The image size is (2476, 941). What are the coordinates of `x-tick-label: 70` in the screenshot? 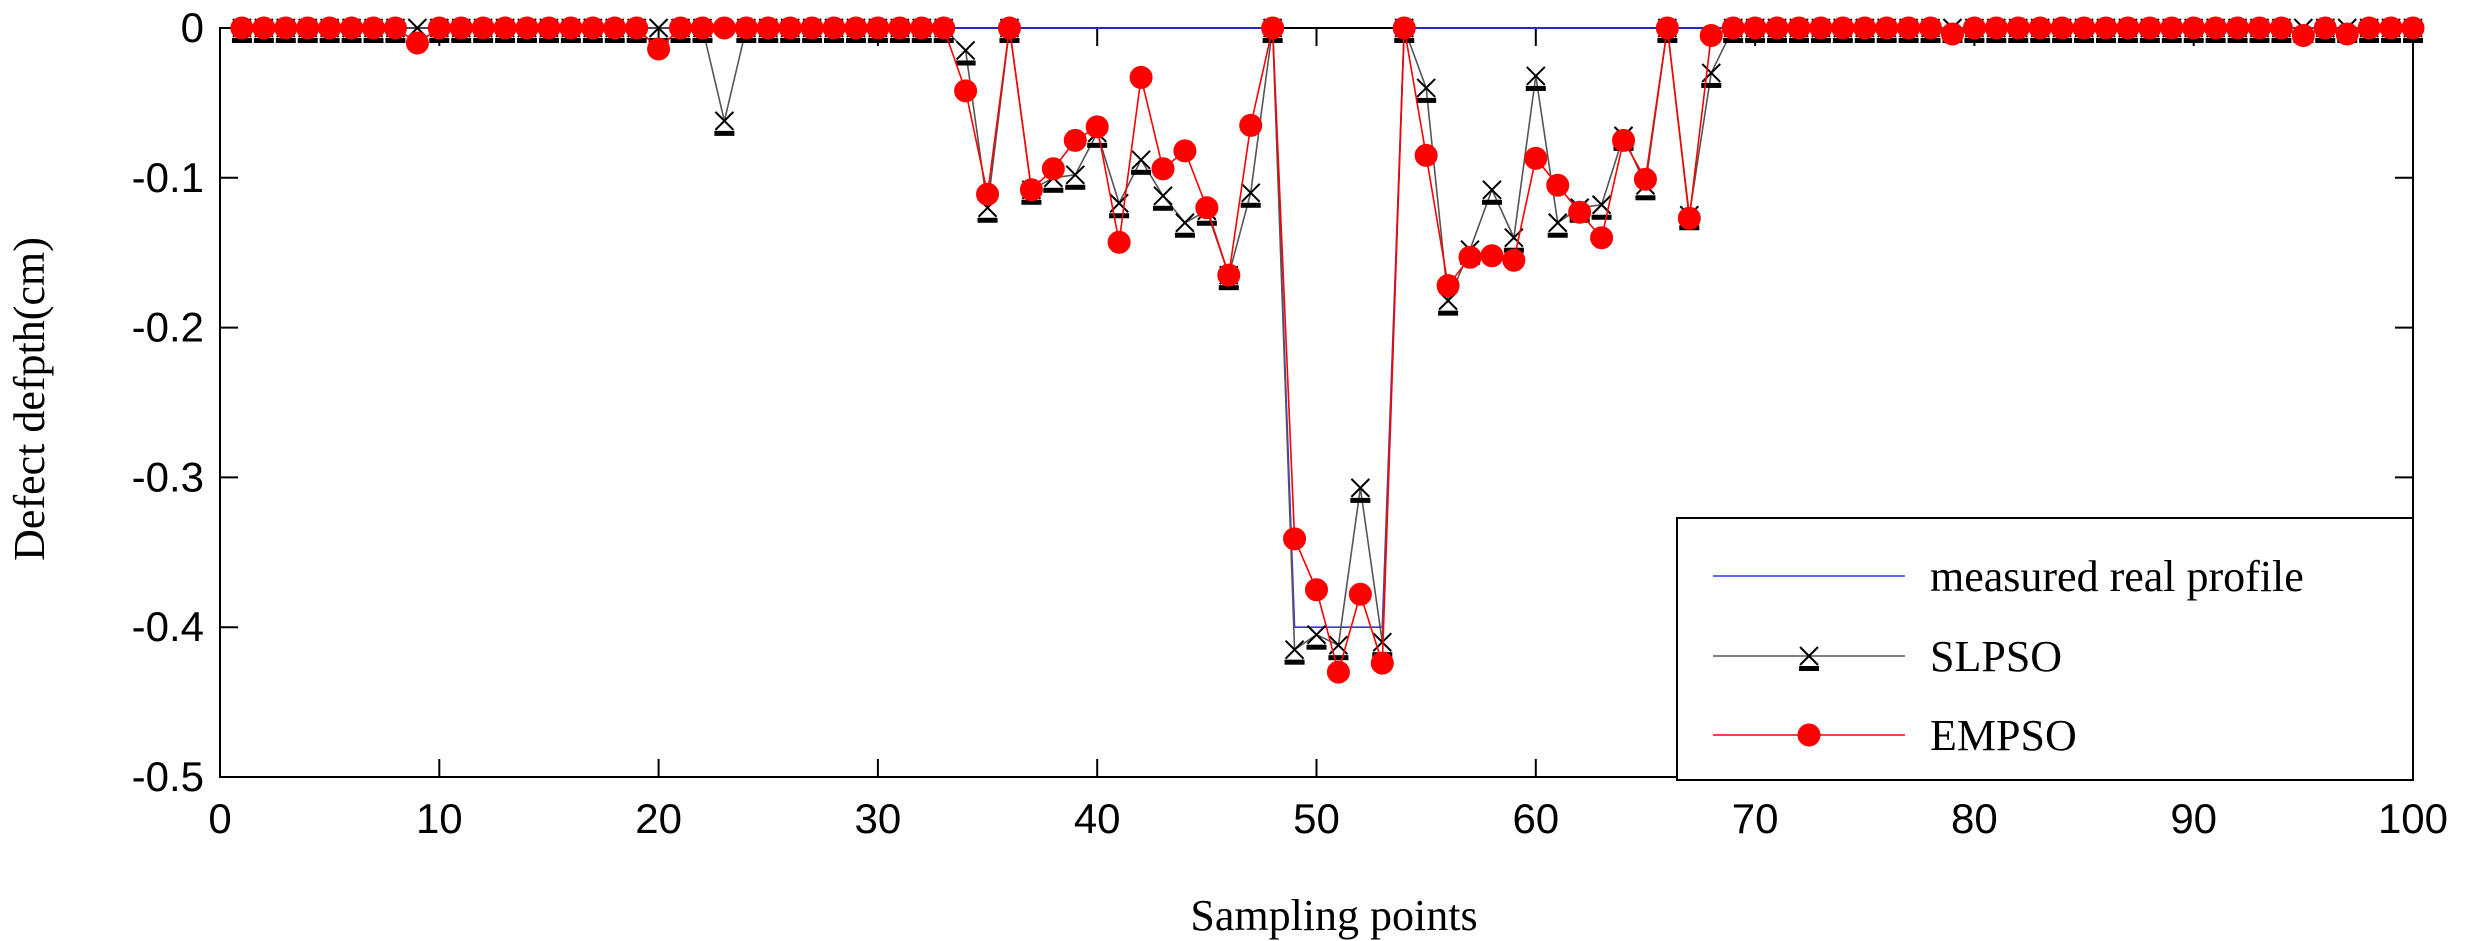 It's located at (1755, 818).